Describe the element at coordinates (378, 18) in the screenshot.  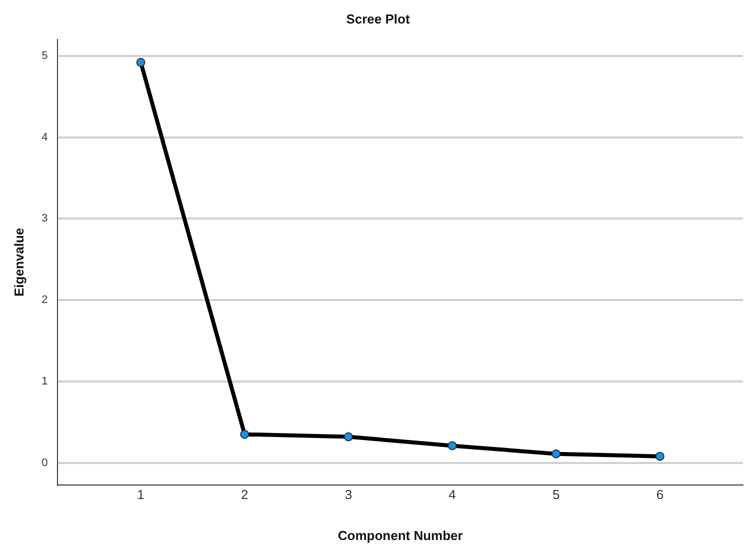
I see `chart-title: Scree Plot` at that location.